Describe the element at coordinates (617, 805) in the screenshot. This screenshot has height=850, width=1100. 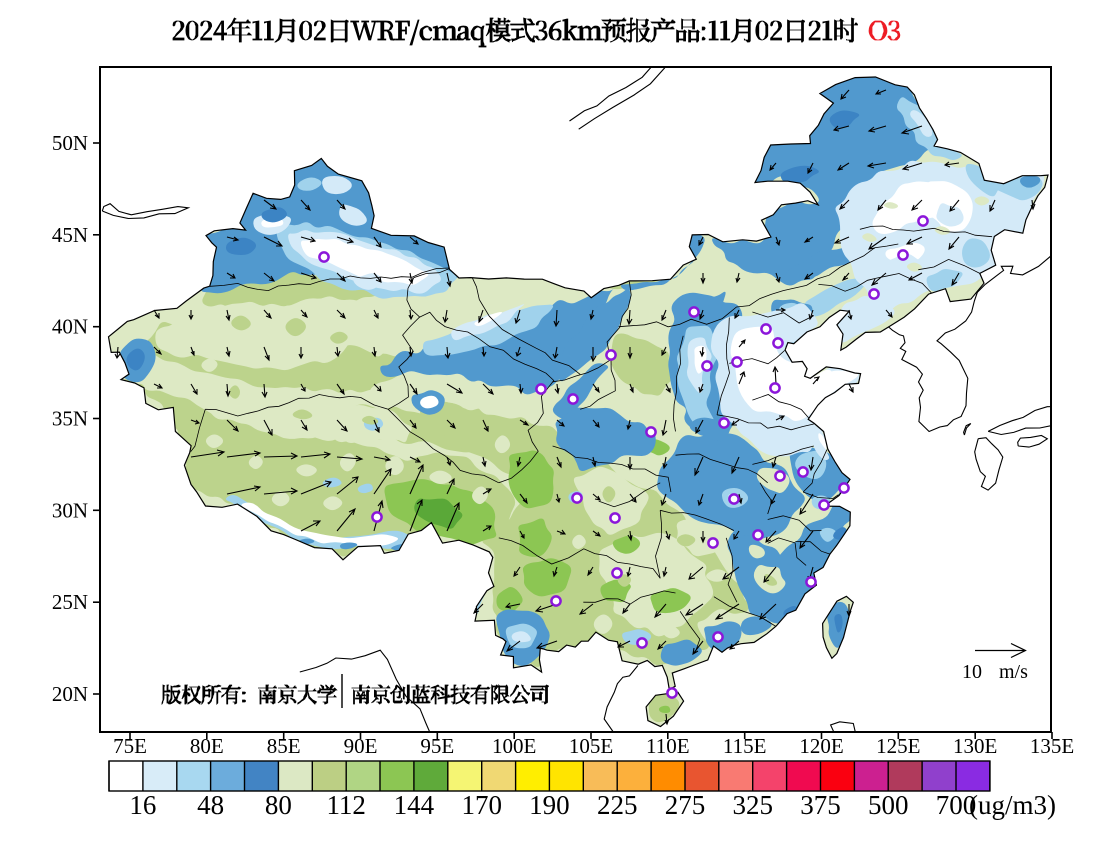
I see `svg-text: 225` at that location.